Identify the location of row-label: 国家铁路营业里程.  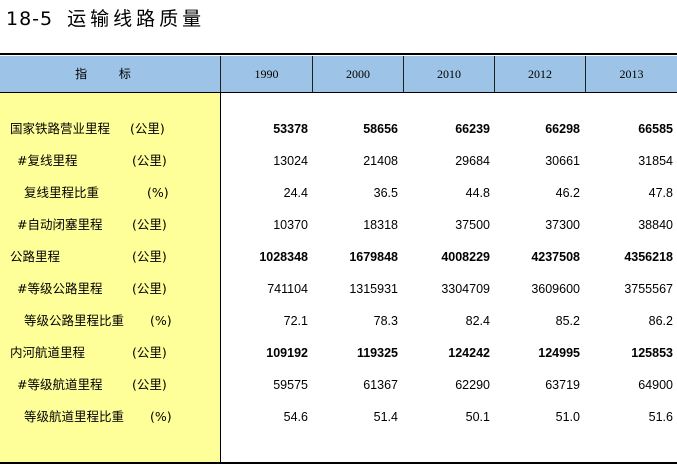
(60, 128).